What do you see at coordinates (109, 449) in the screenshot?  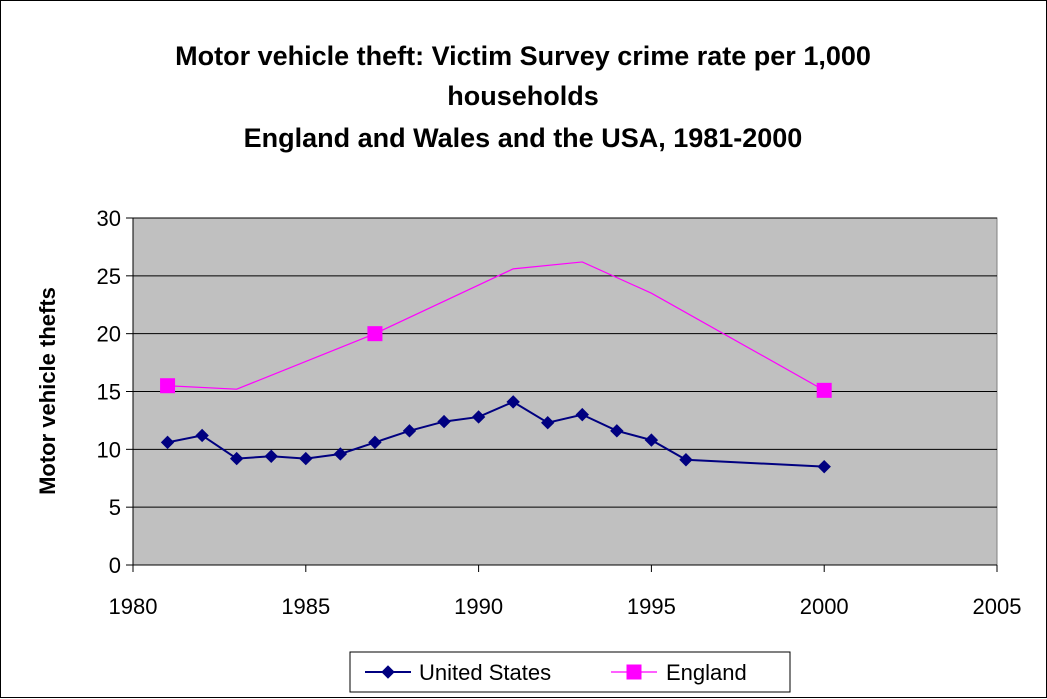 I see `y-tick-label: 10` at bounding box center [109, 449].